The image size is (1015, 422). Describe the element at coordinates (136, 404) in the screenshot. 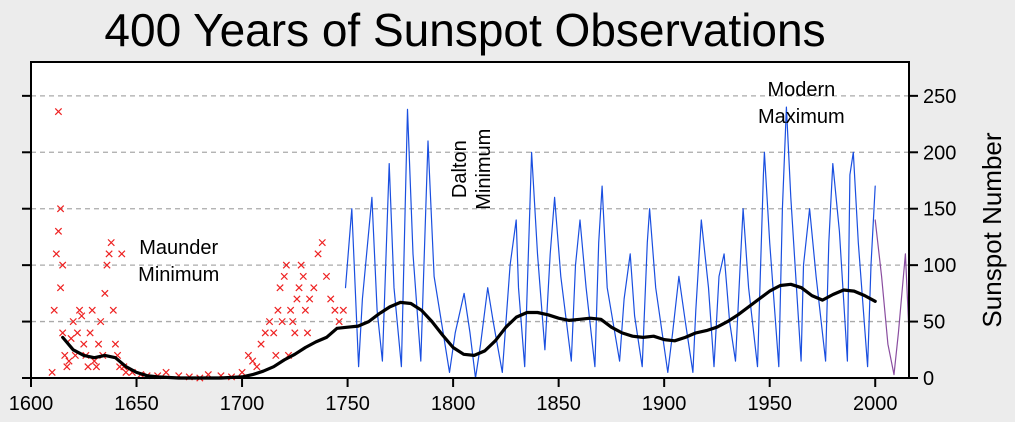

I see `x-tick-label: 1650` at that location.